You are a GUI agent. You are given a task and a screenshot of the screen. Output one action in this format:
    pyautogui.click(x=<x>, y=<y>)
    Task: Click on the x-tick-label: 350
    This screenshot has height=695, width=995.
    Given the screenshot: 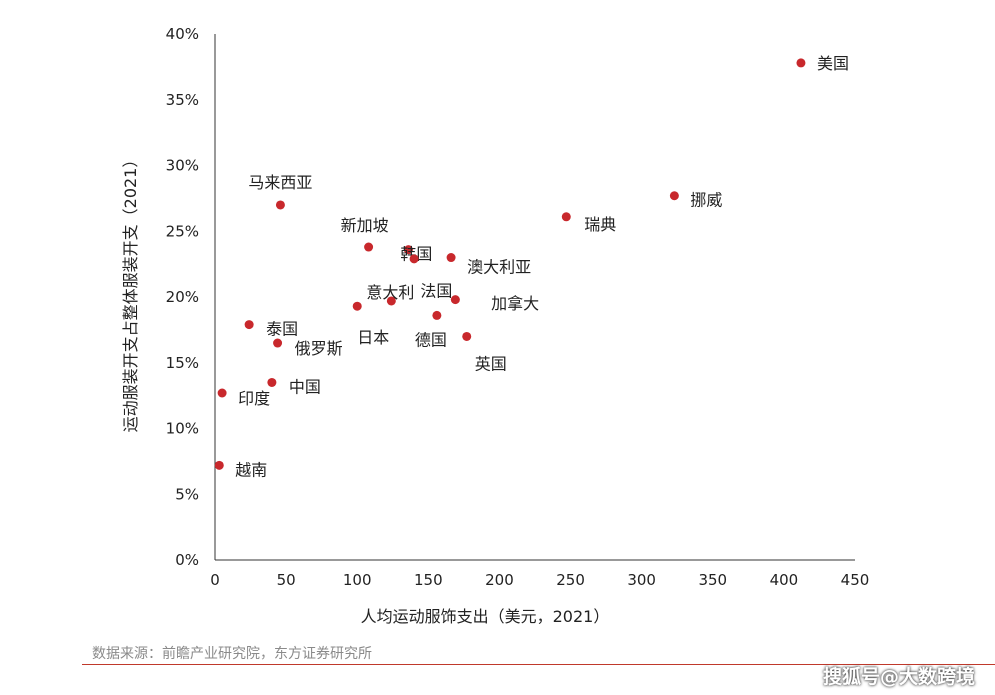 What is the action you would take?
    pyautogui.click(x=712, y=580)
    